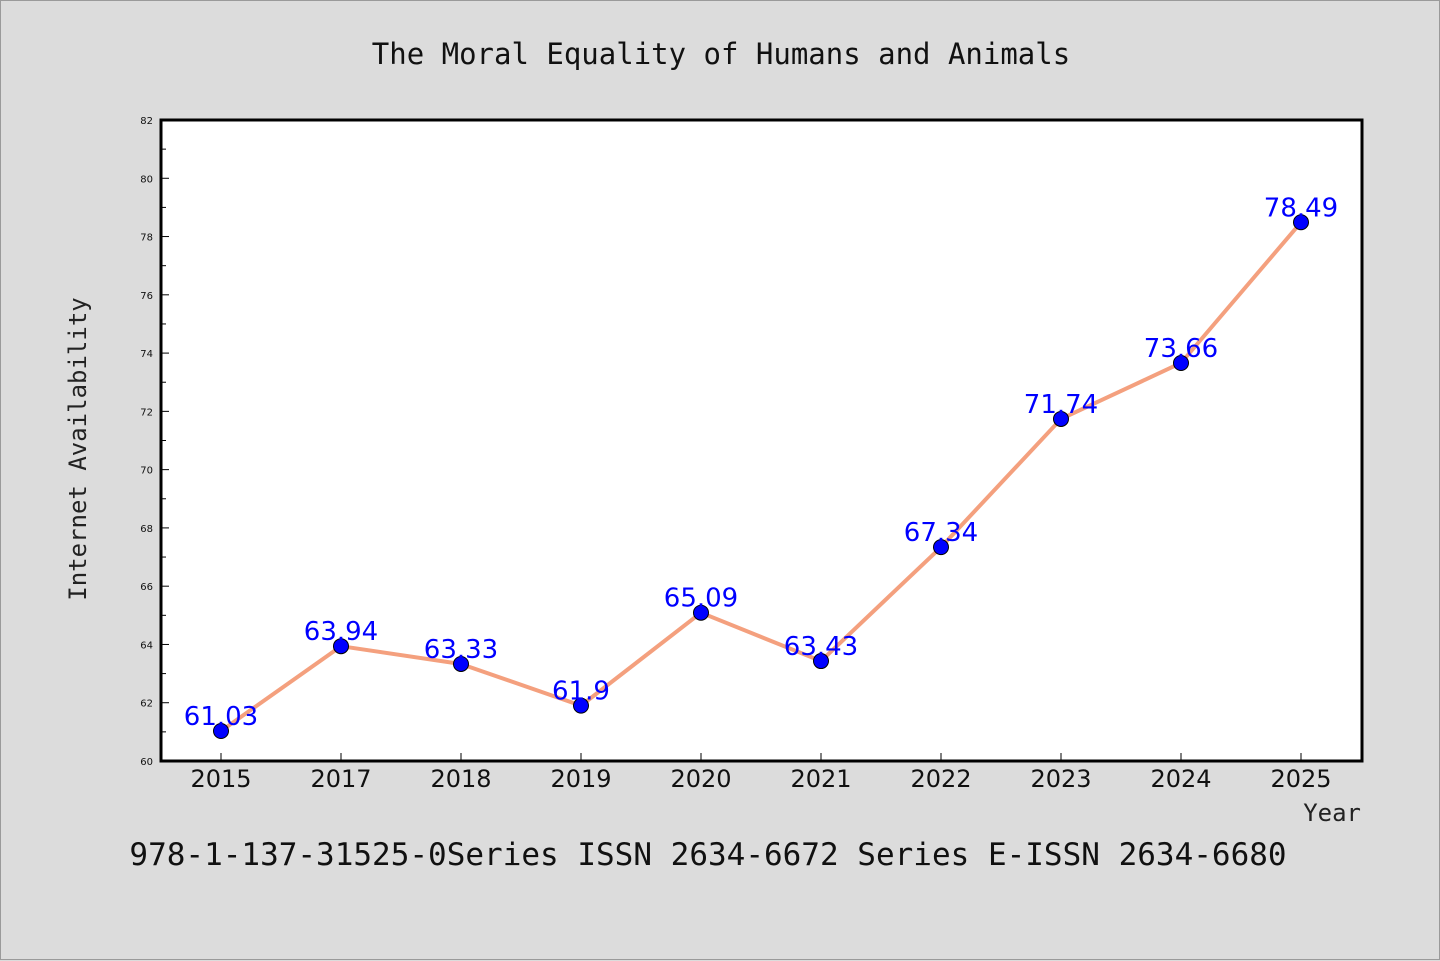 This screenshot has height=961, width=1440. I want to click on x-tick-label: 2019, so click(580, 779).